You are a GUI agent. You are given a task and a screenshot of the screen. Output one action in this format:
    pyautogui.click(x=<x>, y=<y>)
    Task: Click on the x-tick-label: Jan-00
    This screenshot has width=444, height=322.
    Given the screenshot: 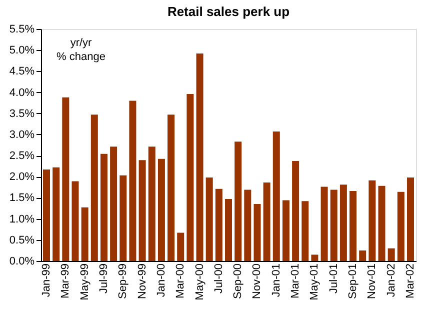 What is the action you would take?
    pyautogui.click(x=161, y=281)
    